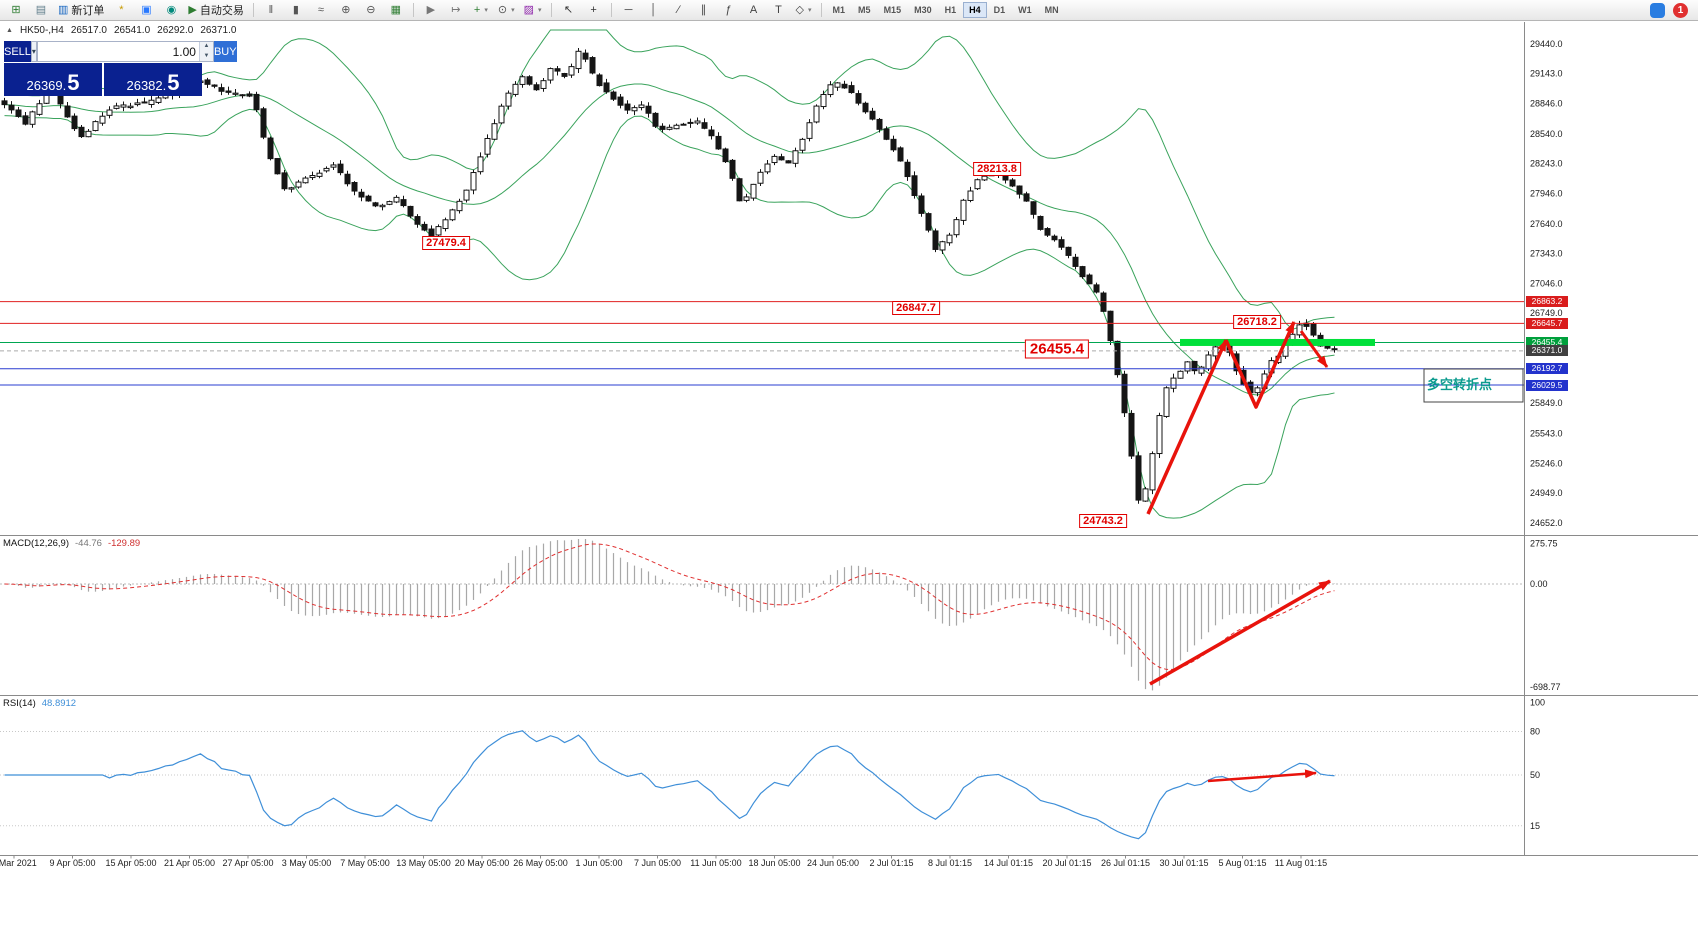 This screenshot has width=1698, height=941. Describe the element at coordinates (153, 79) in the screenshot. I see `buy-price-display: 26382. 5` at that location.